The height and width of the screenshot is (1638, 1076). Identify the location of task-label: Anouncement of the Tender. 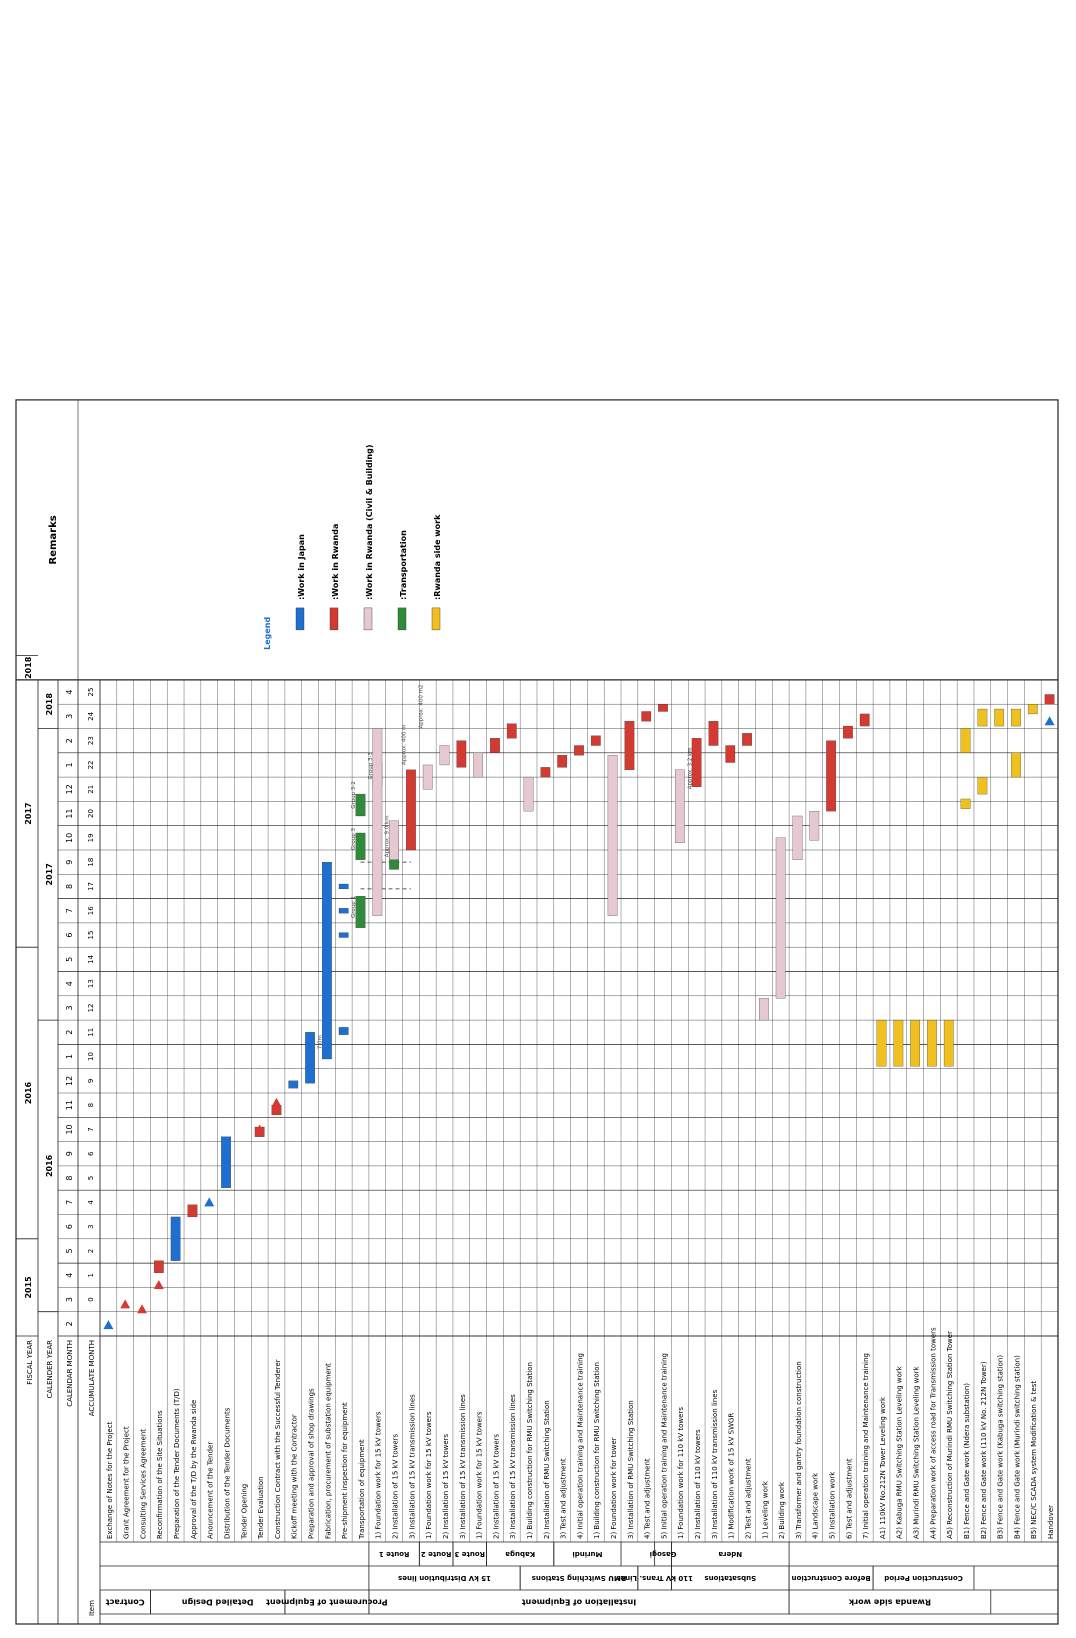
(211, 1490).